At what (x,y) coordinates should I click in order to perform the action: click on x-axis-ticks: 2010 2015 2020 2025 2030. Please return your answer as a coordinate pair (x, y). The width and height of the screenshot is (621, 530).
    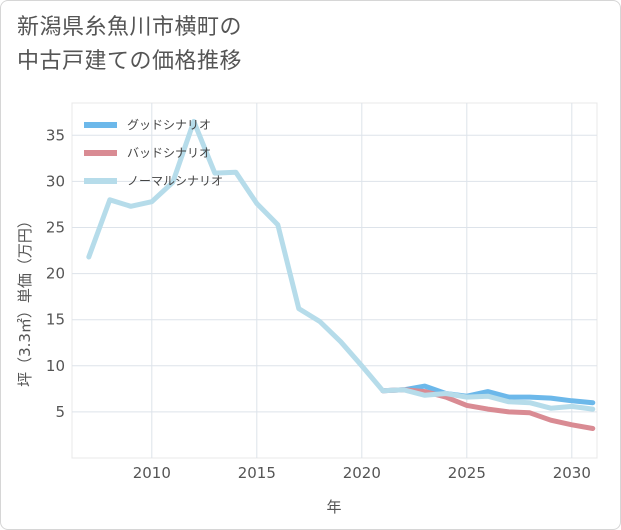
    Looking at the image, I should click on (362, 473).